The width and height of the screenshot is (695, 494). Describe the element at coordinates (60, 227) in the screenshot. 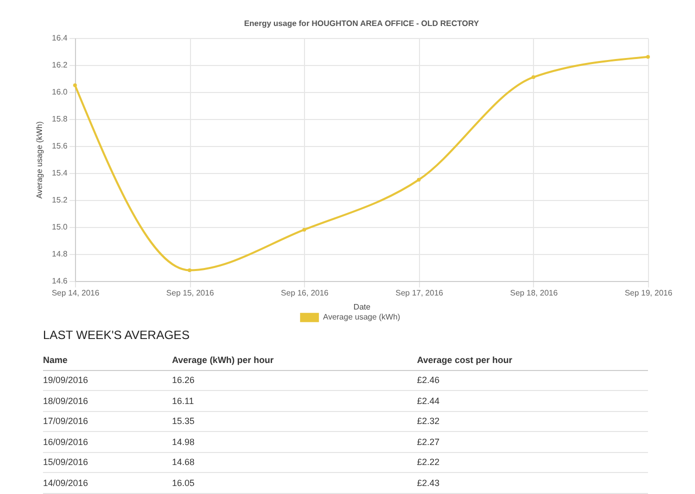

I see `y-tick-label: 15.0` at that location.